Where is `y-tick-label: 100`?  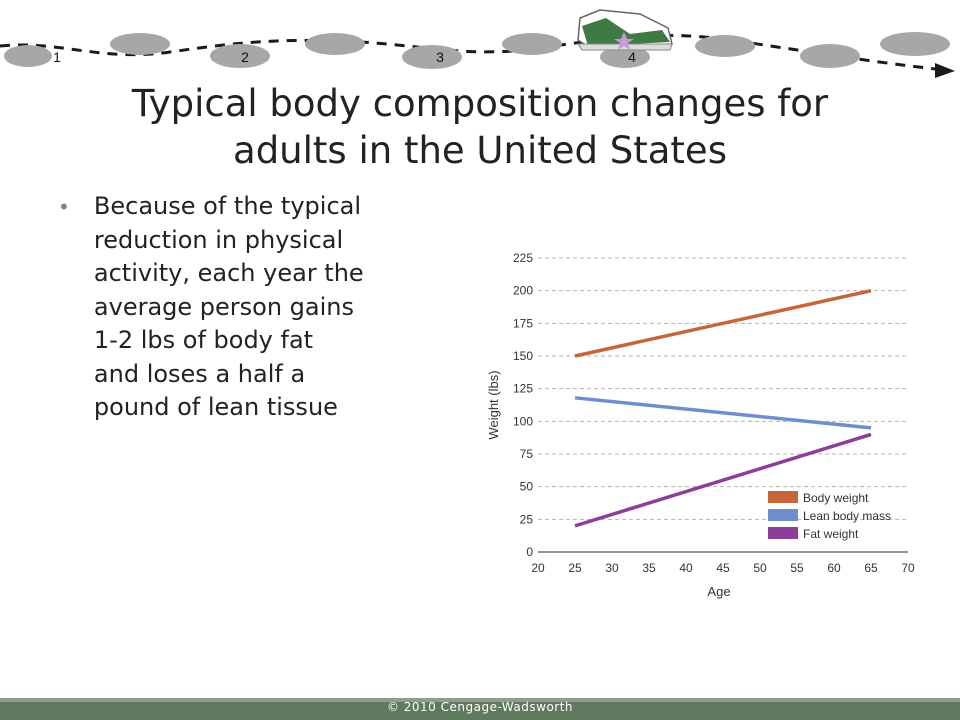 y-tick-label: 100 is located at coordinates (523, 421).